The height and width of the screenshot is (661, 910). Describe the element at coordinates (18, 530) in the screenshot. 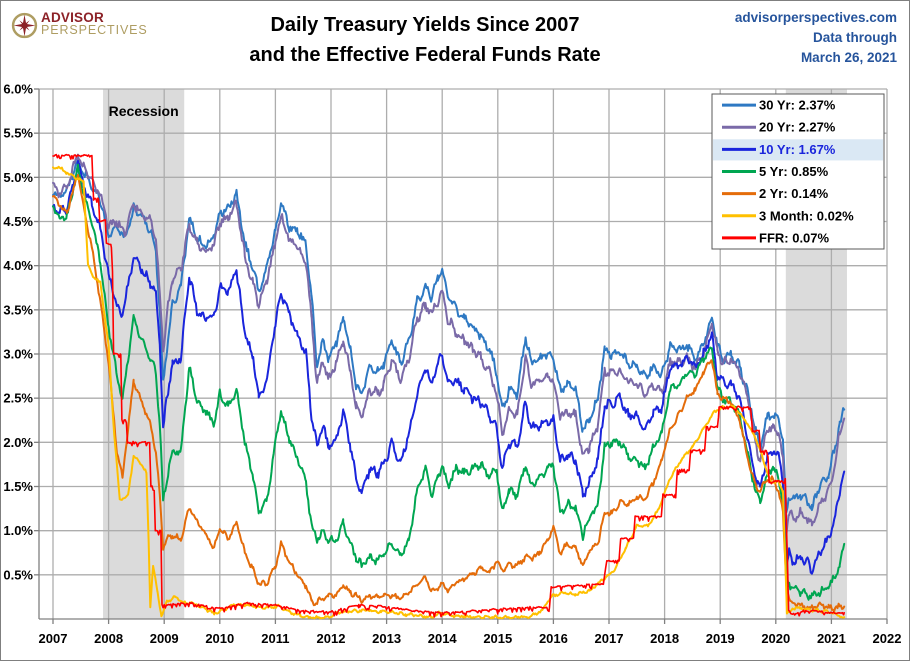

I see `y-axis-label: 1.0%` at that location.